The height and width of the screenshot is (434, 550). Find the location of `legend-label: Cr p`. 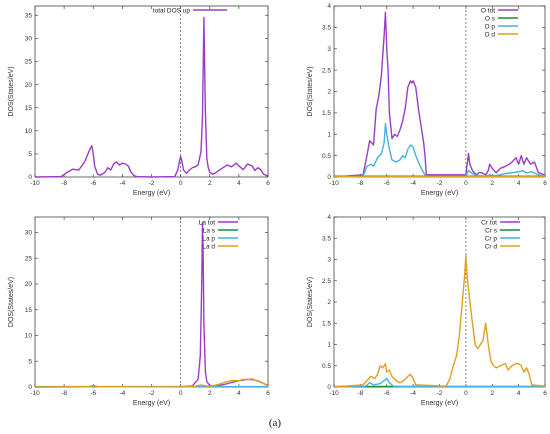

legend-label: Cr p is located at coordinates (491, 238).